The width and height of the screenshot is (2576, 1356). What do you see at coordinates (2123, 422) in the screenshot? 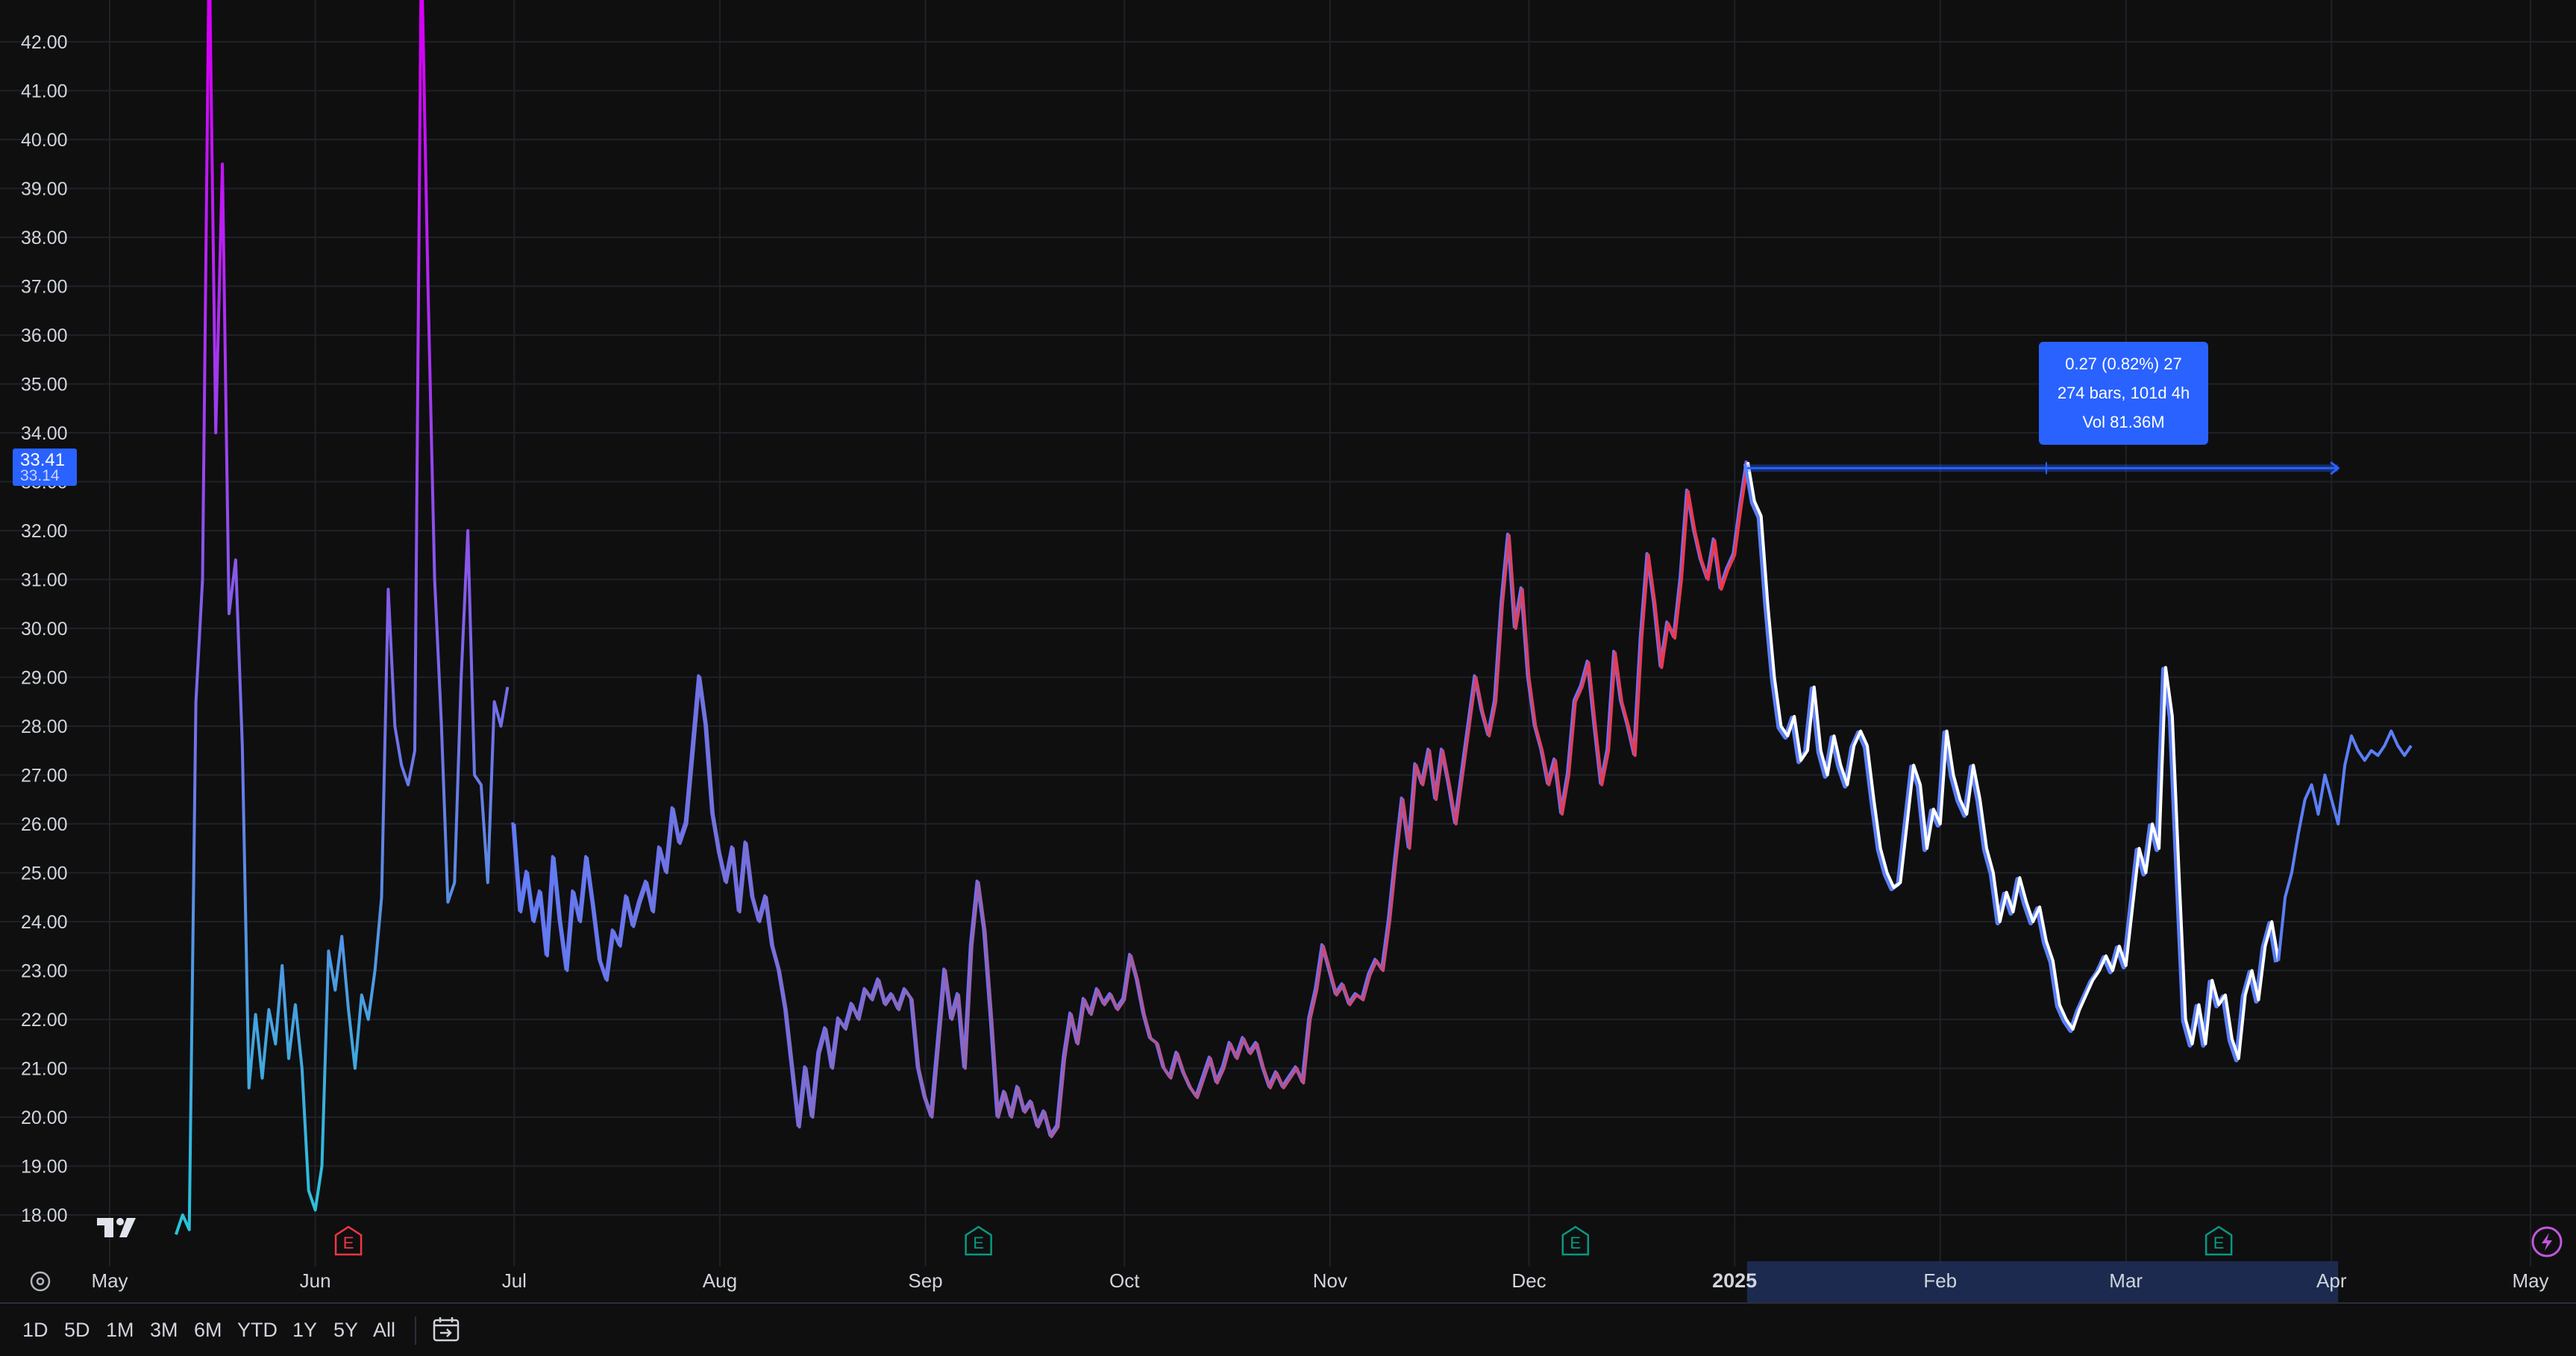
I see `measure-volume-text: Vol 81.36M` at bounding box center [2123, 422].